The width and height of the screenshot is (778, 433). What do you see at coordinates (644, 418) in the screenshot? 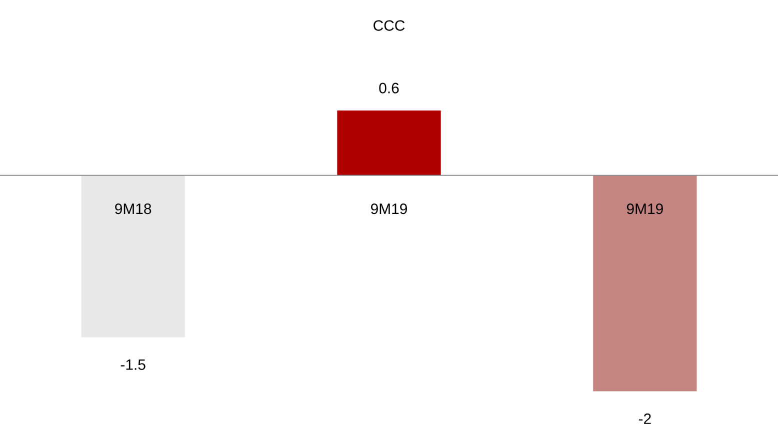
I see `data-label: -2` at bounding box center [644, 418].